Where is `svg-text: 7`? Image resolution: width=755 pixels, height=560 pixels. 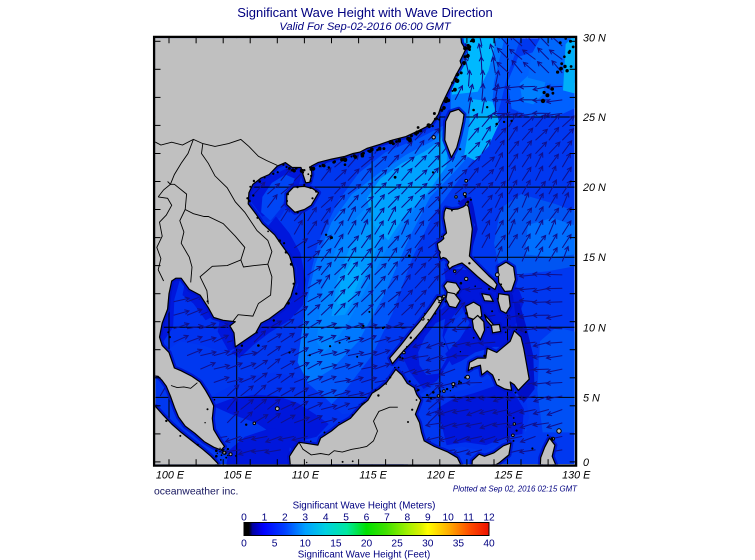 svg-text: 7 is located at coordinates (387, 517).